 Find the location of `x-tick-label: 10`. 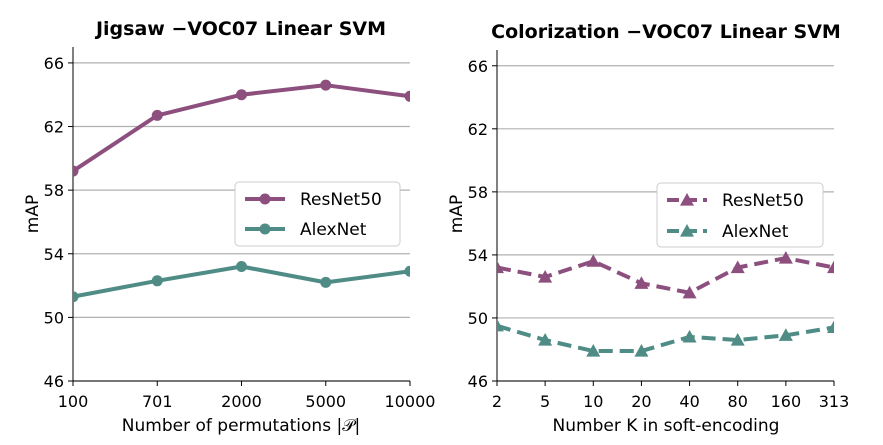

x-tick-label: 10 is located at coordinates (593, 401).